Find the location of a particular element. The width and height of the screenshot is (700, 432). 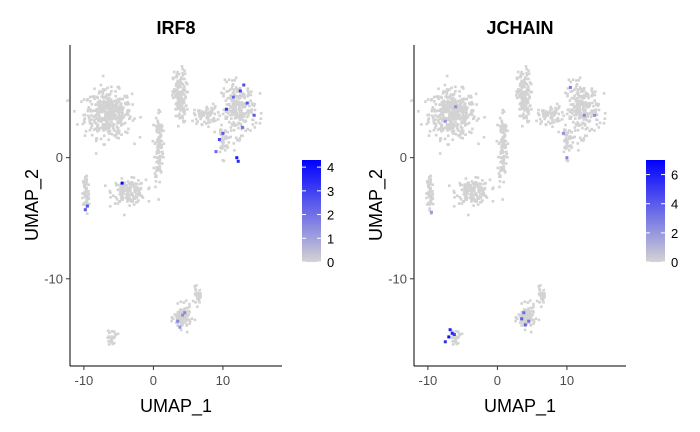

x-axis-title: UMAP_1 is located at coordinates (520, 406).